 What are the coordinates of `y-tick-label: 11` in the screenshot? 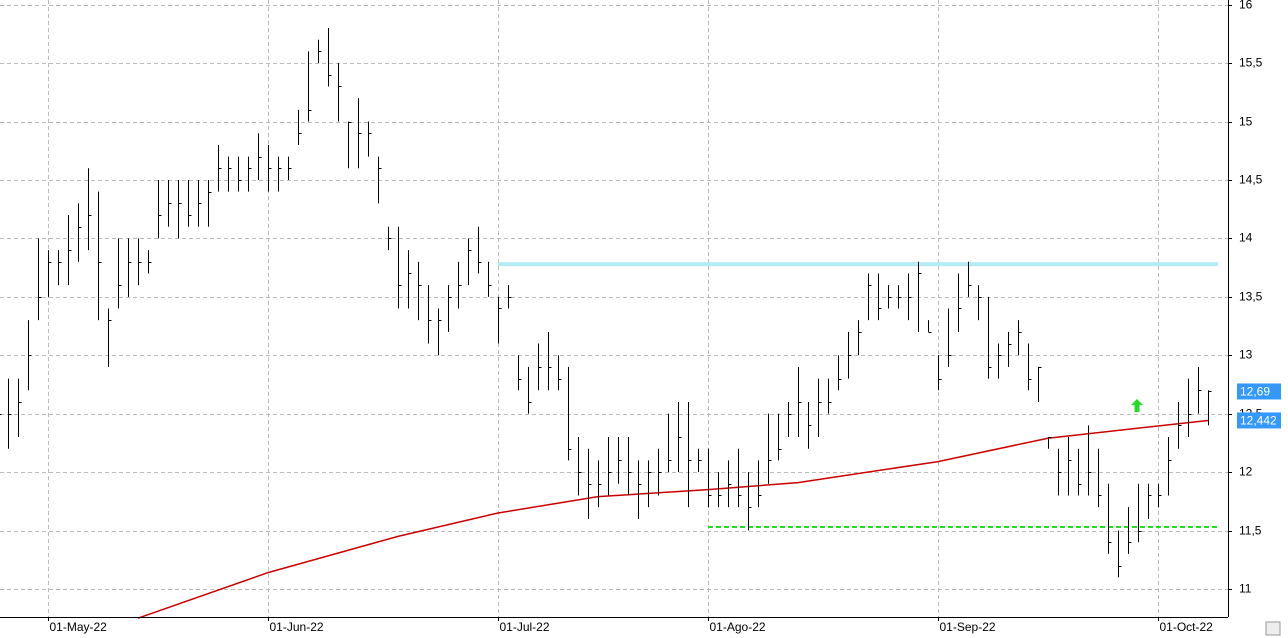 It's located at (1245, 589).